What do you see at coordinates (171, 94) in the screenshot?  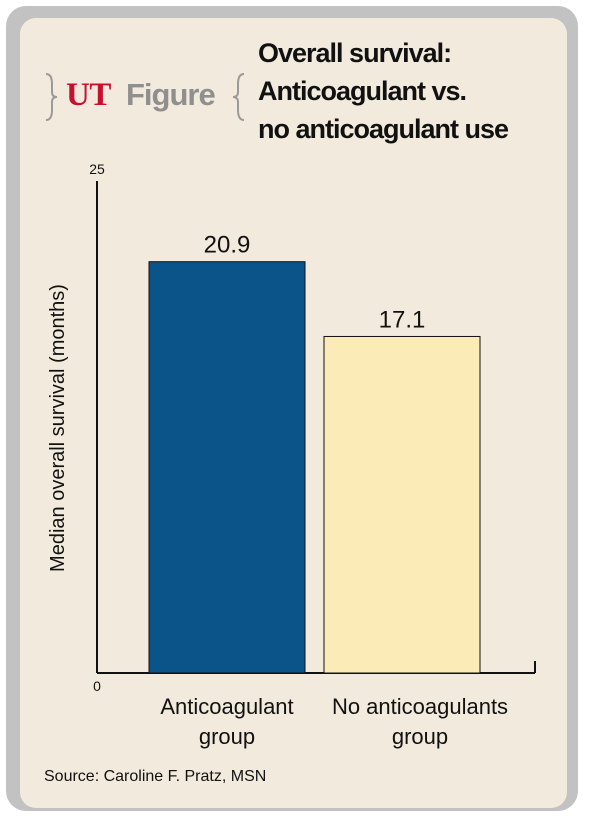 I see `logo-figure-word: Figure` at bounding box center [171, 94].